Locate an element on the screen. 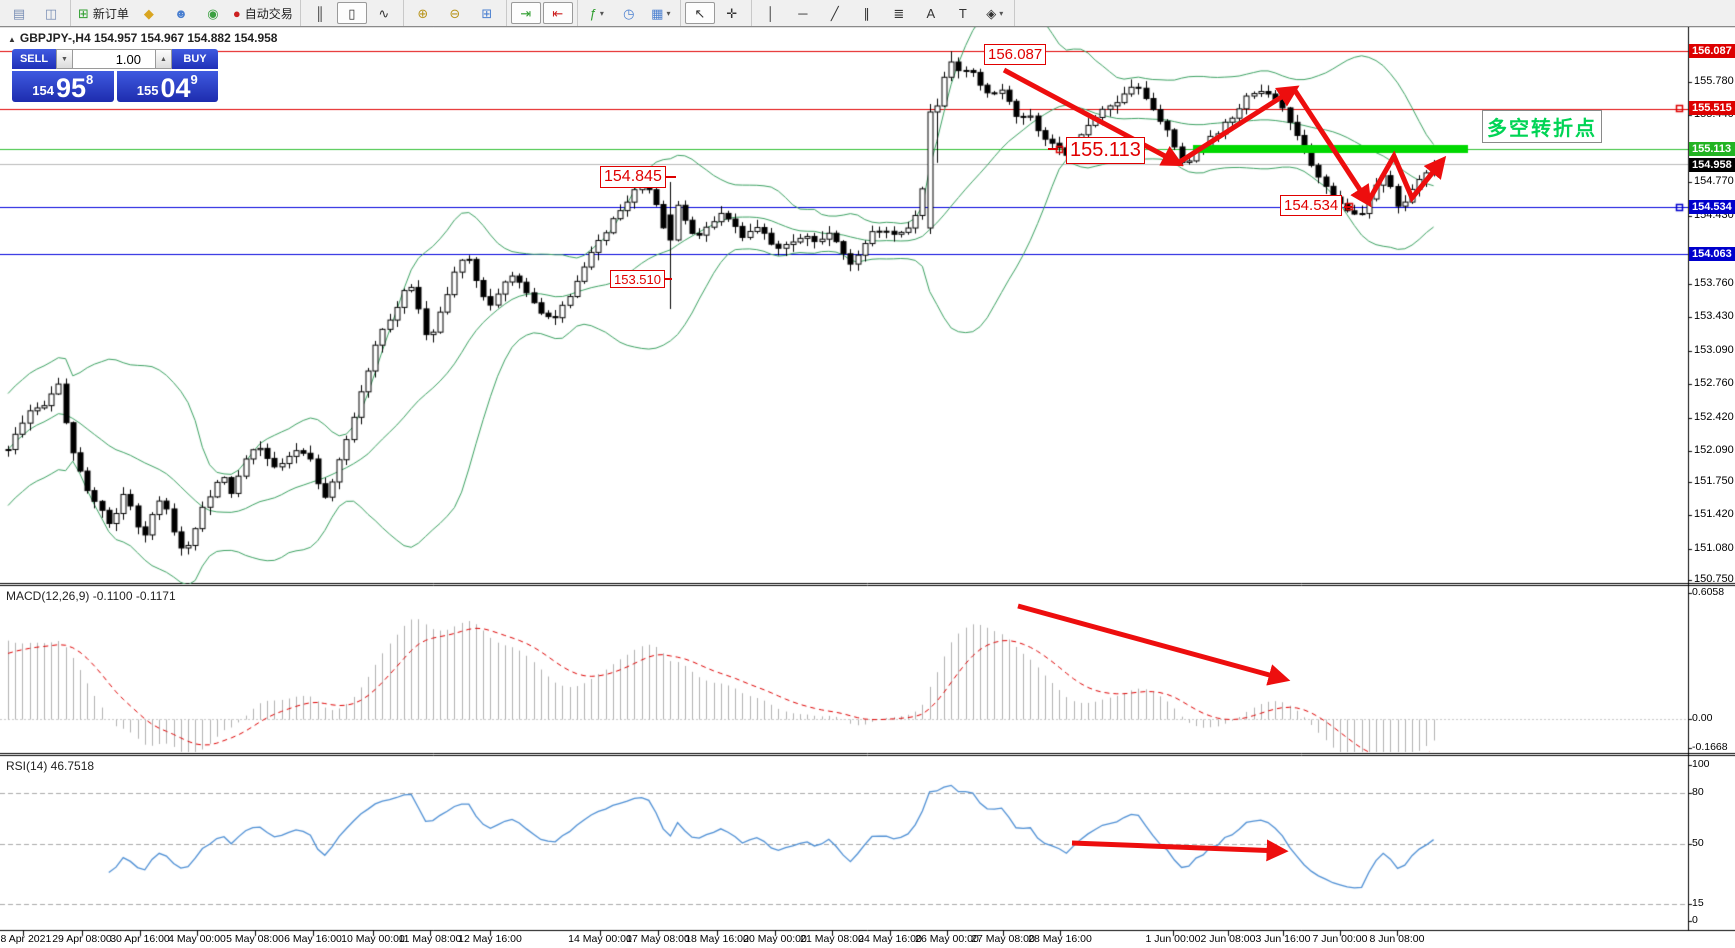 The height and width of the screenshot is (948, 1735). candlestick-chart-icon: ▯ is located at coordinates (352, 13).